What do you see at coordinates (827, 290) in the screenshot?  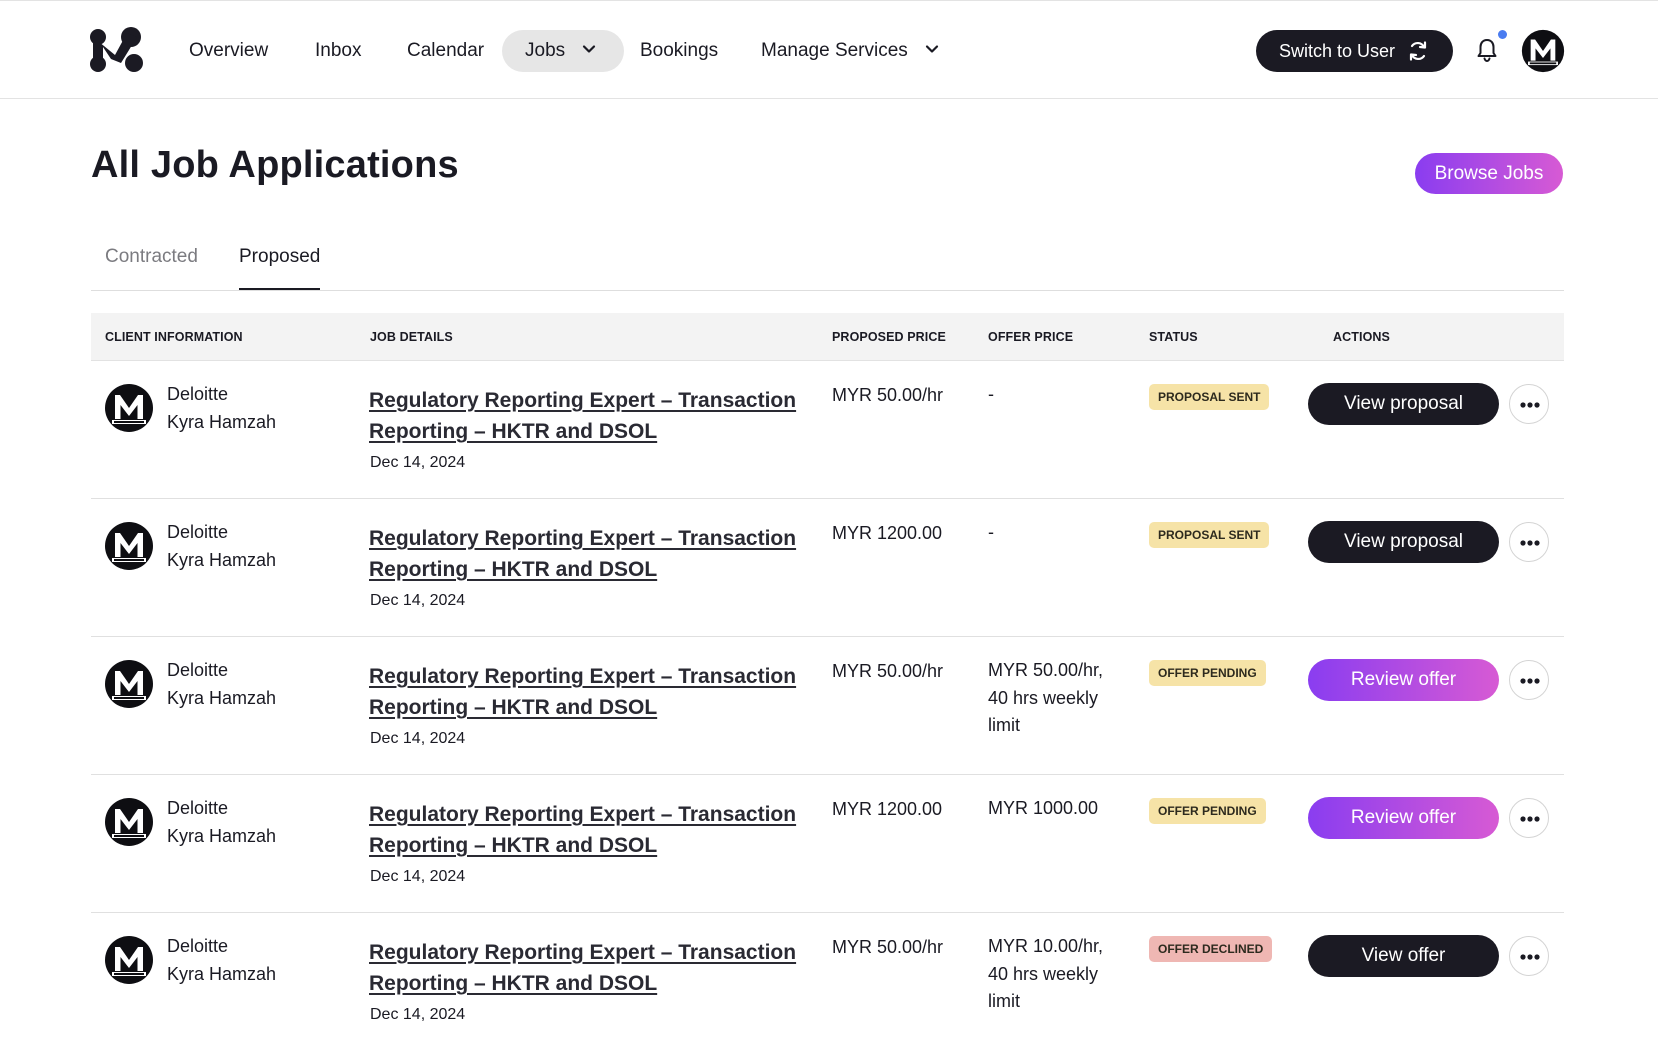 I see `tabs-divider` at bounding box center [827, 290].